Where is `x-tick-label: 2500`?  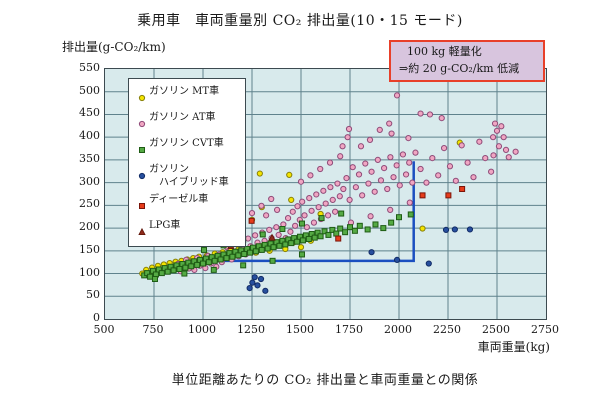
x-tick-label: 2500 is located at coordinates (496, 329).